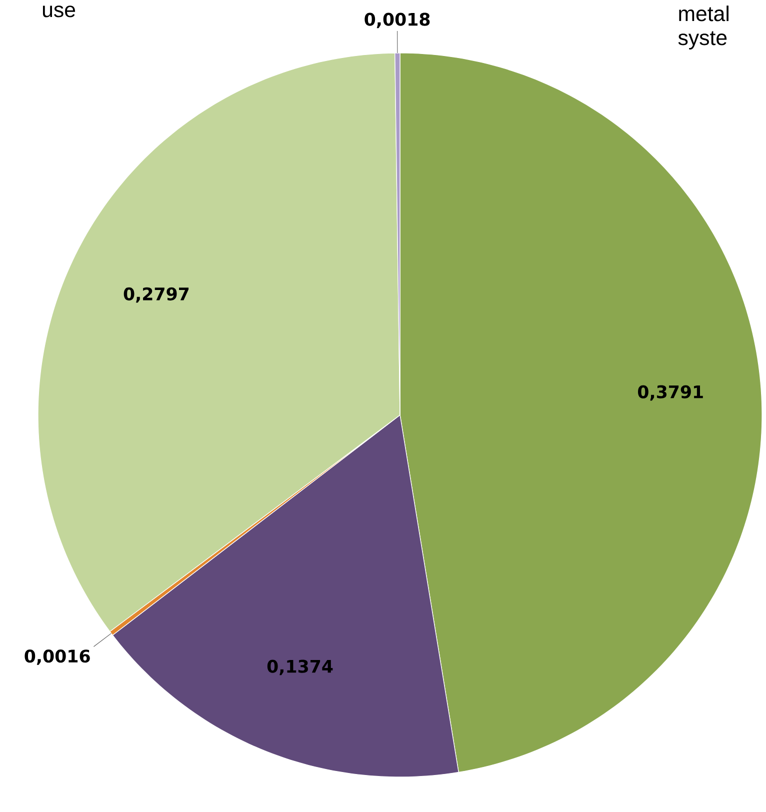  Describe the element at coordinates (300, 668) in the screenshot. I see `data-label: 0,1374` at that location.